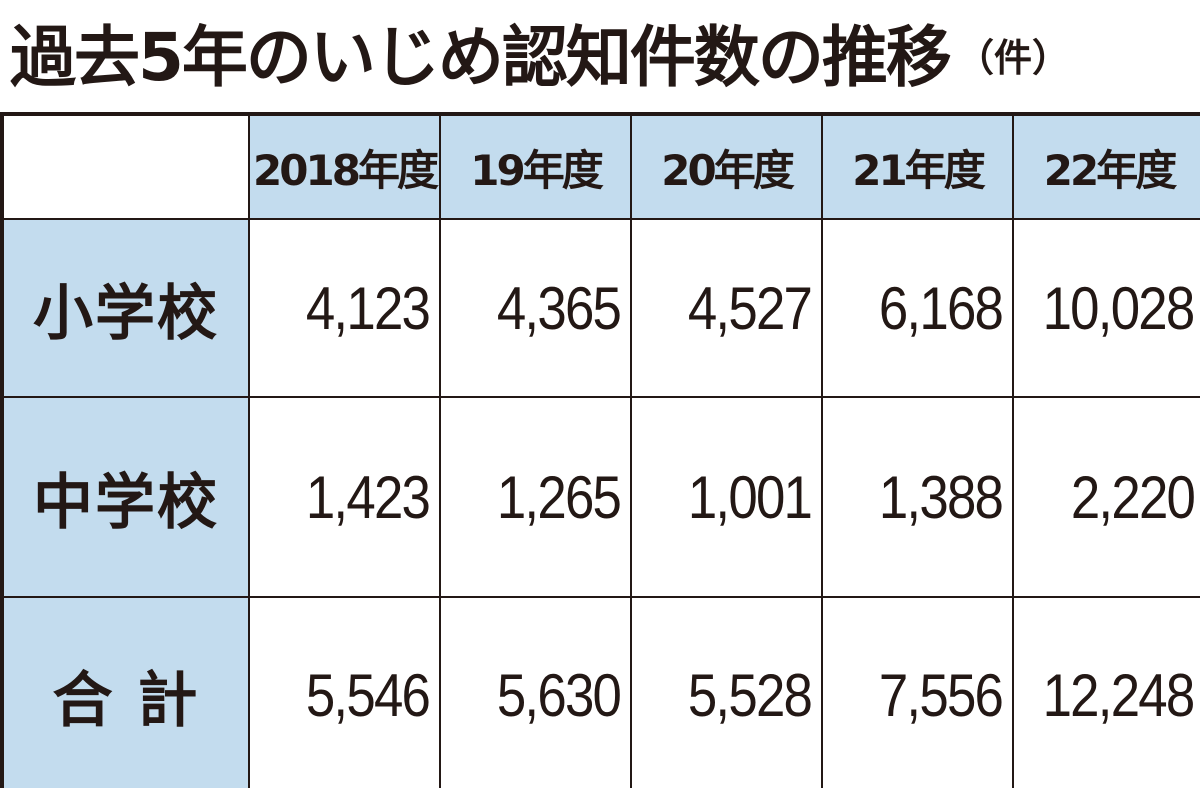 This screenshot has height=788, width=1200. What do you see at coordinates (536, 498) in the screenshot?
I see `cell-junior-high-2019: 1,265` at bounding box center [536, 498].